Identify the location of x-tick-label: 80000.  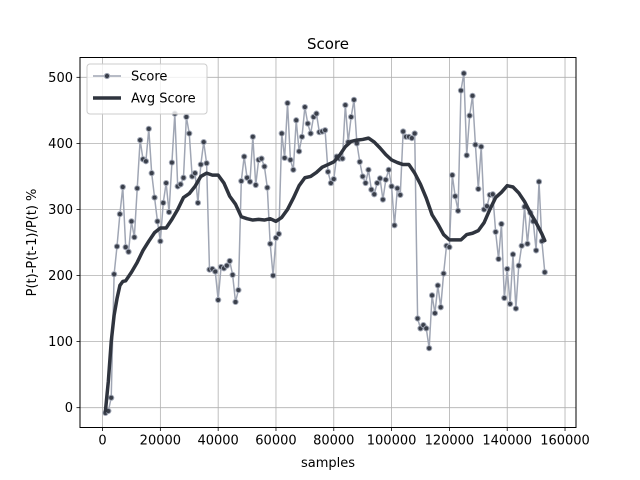
(333, 441).